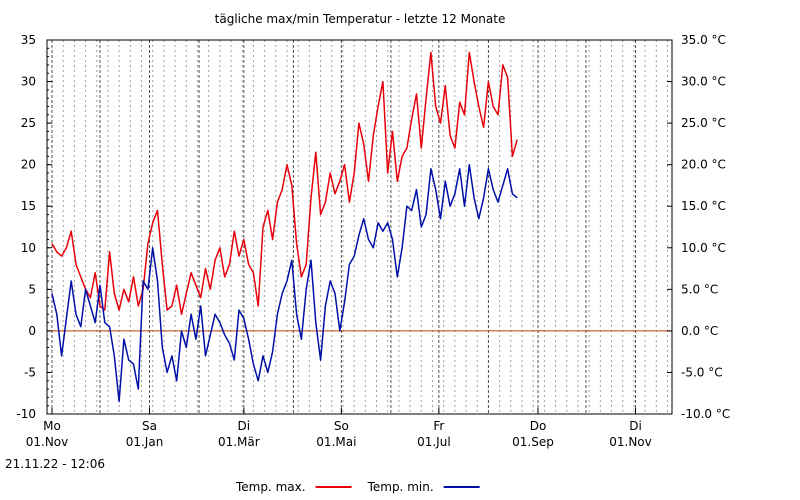 The height and width of the screenshot is (500, 800). What do you see at coordinates (32, 289) in the screenshot?
I see `y-tick-label-left: 5` at bounding box center [32, 289].